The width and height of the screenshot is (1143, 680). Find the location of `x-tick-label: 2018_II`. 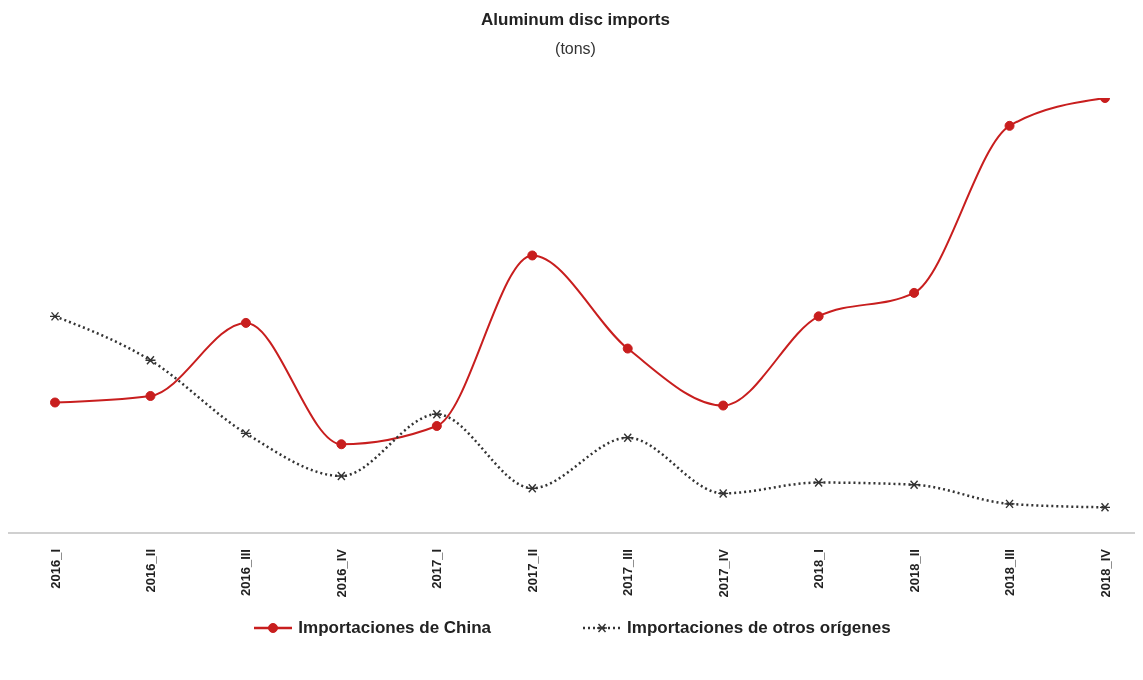

x-tick-label: 2018_II is located at coordinates (914, 571).